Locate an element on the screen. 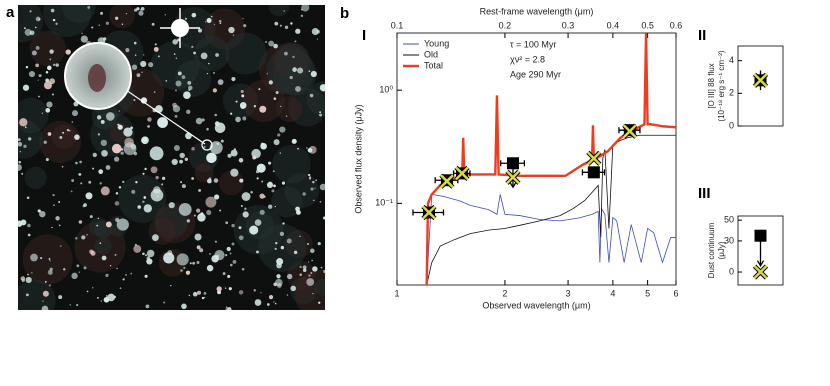  y-axis-label: Dust continuum is located at coordinates (711, 250).